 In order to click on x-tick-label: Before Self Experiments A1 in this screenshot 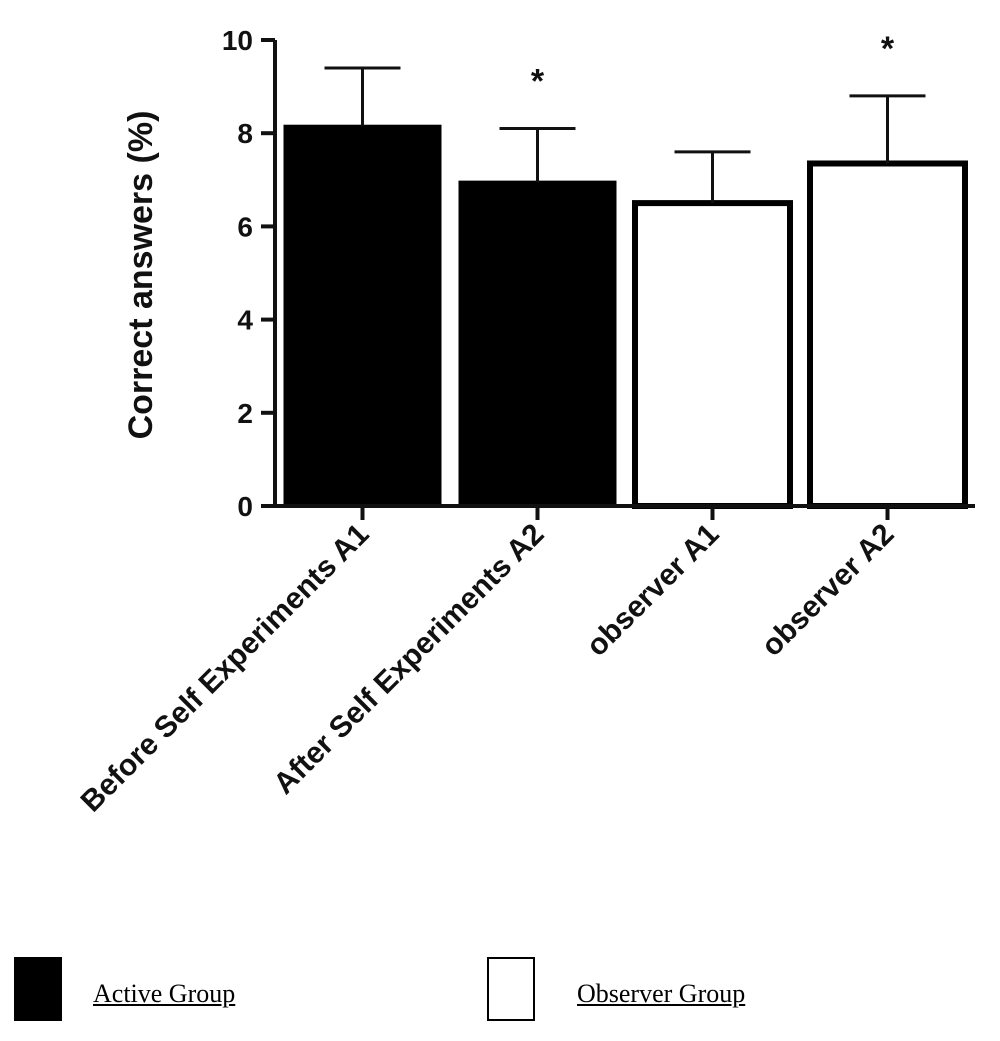, I will do `click(225, 668)`.